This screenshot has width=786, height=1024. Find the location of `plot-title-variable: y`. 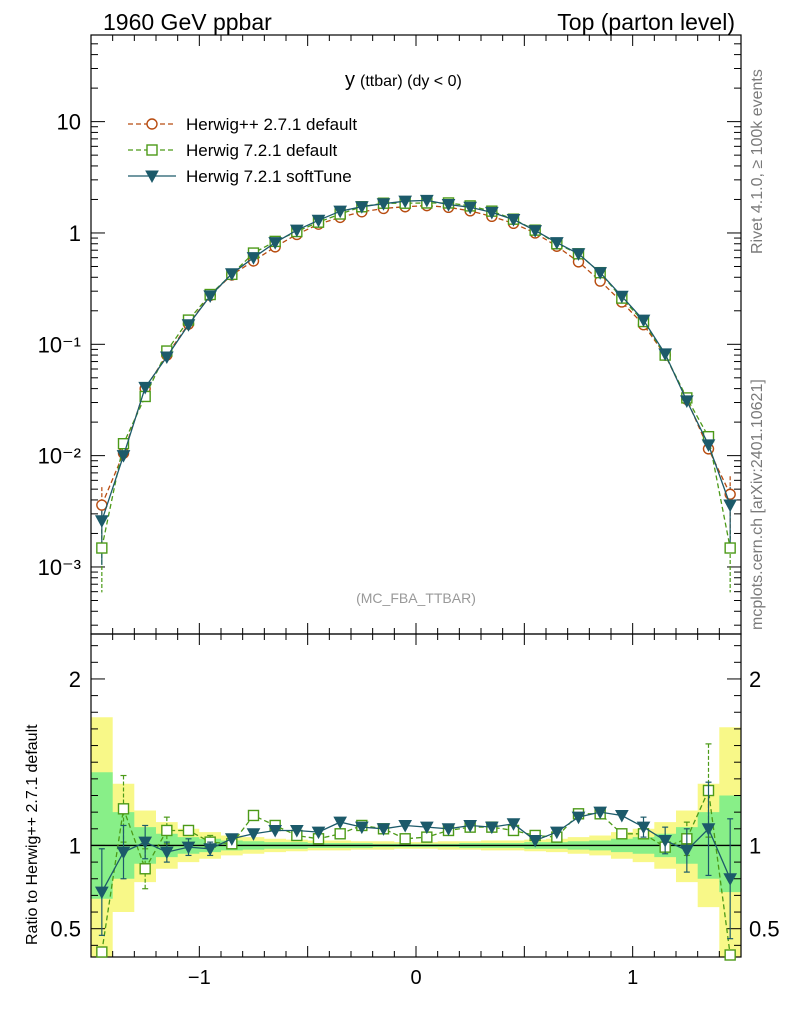

plot-title-variable: y is located at coordinates (350, 80).